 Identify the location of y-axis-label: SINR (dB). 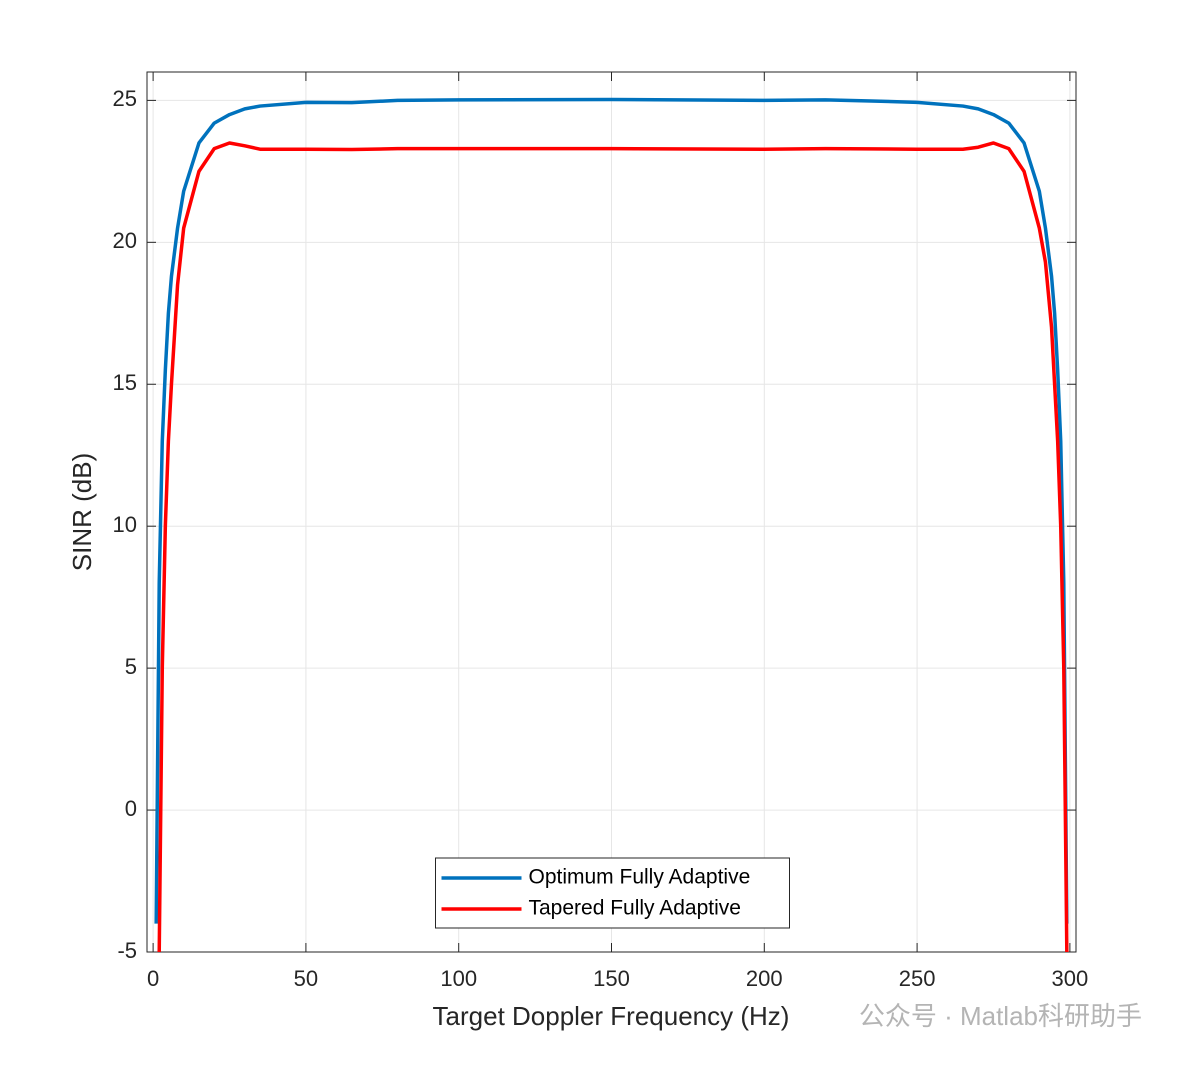
(82, 512).